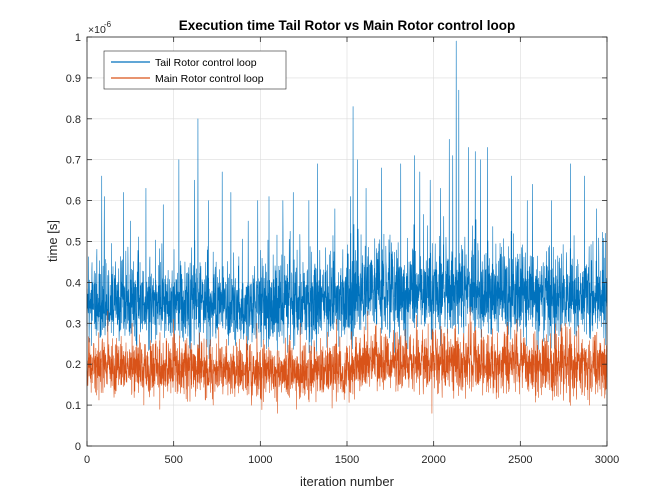 The width and height of the screenshot is (670, 501). What do you see at coordinates (347, 481) in the screenshot?
I see `x-axis-label: iteration number` at bounding box center [347, 481].